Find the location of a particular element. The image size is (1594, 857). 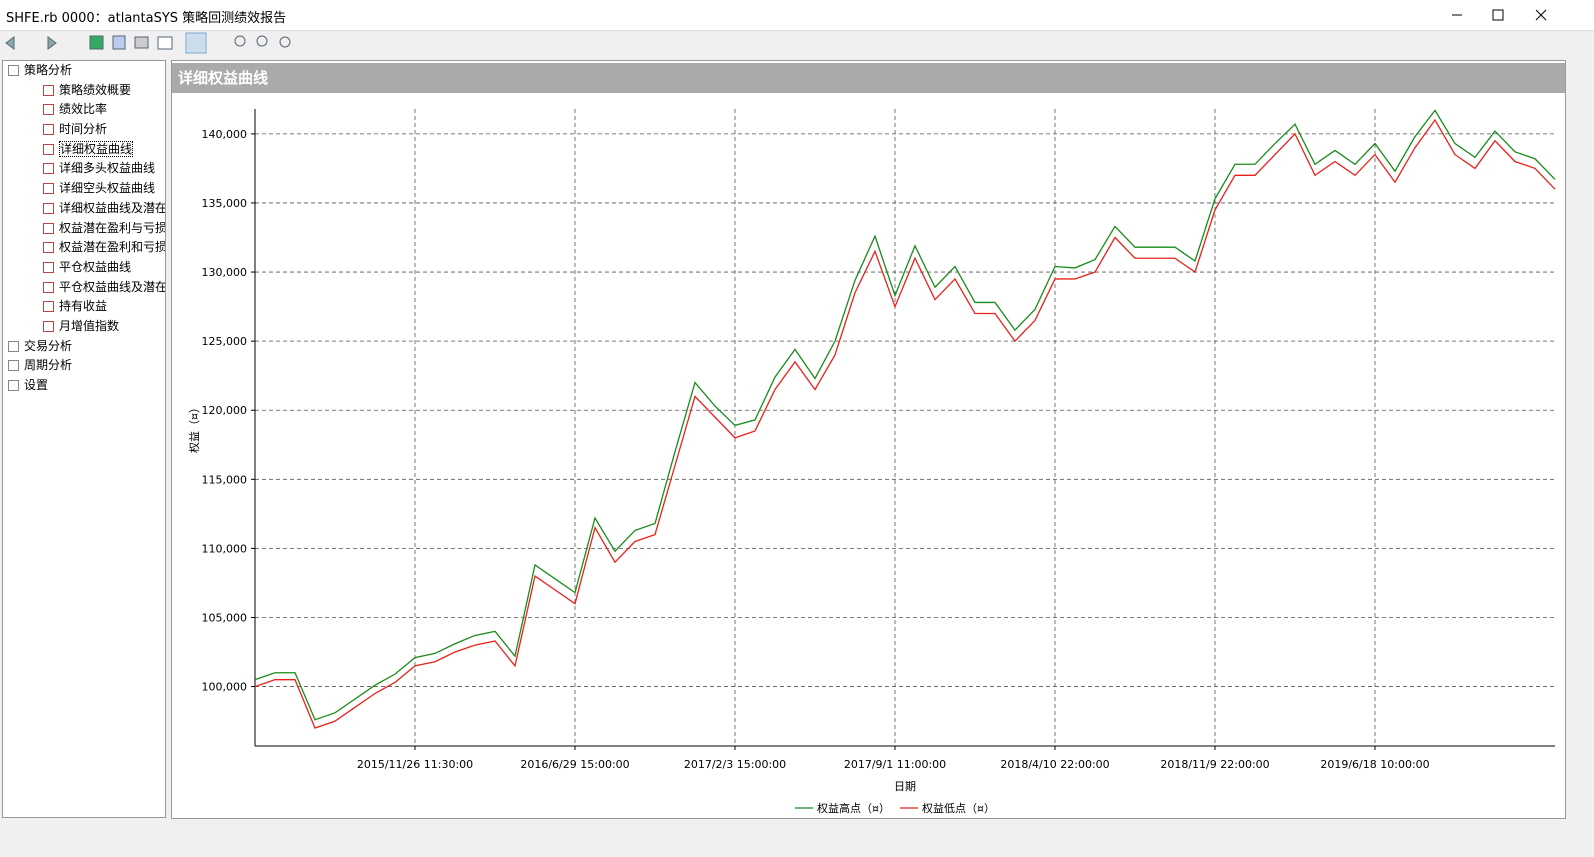

window-title: SHFE.rb 0000：atlantaSYS 策略回测绩效报告 is located at coordinates (146, 18).